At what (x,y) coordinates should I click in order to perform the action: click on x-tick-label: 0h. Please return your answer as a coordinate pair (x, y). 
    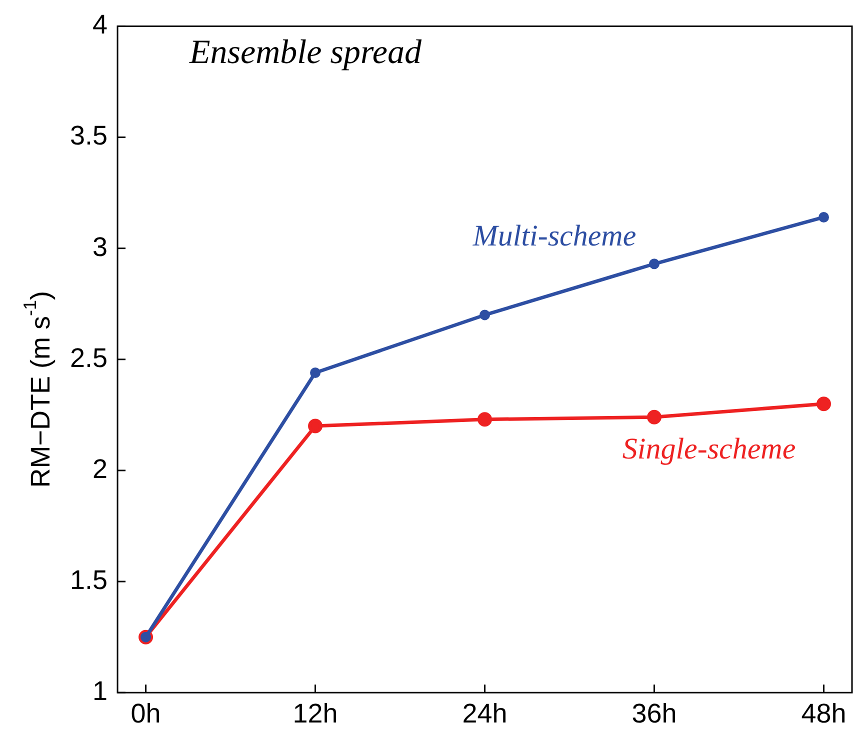
    Looking at the image, I should click on (145, 713).